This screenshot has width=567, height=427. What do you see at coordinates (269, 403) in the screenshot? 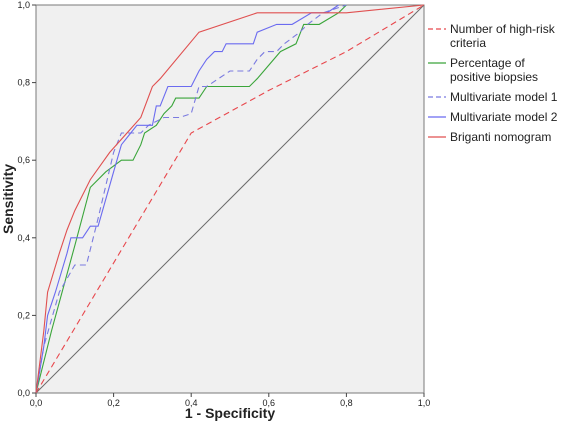
I see `x-tick-label: 0,6` at bounding box center [269, 403].